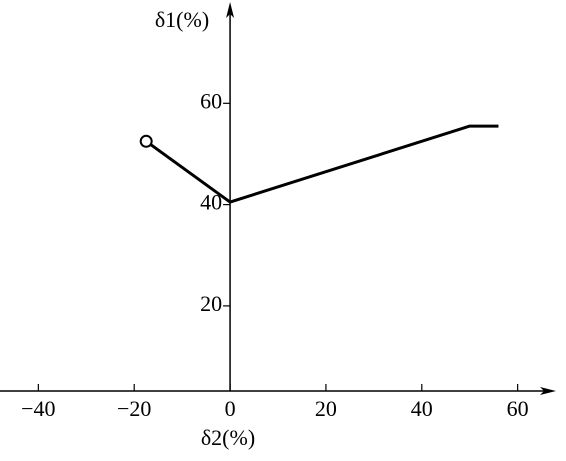 The height and width of the screenshot is (461, 566). What do you see at coordinates (518, 408) in the screenshot?
I see `x-tick-label: 60` at bounding box center [518, 408].